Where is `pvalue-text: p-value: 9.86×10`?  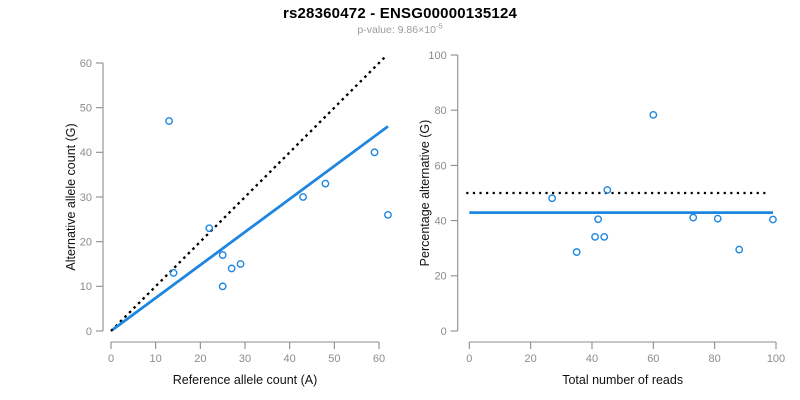 pvalue-text: p-value: 9.86×10 is located at coordinates (396, 30).